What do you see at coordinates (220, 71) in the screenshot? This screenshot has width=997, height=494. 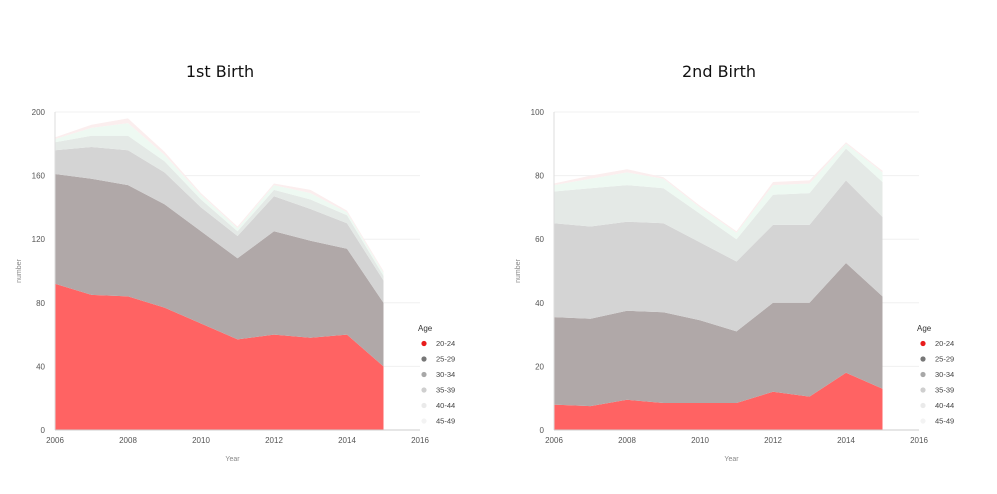 I see `chart-title: 1st Birth` at bounding box center [220, 71].